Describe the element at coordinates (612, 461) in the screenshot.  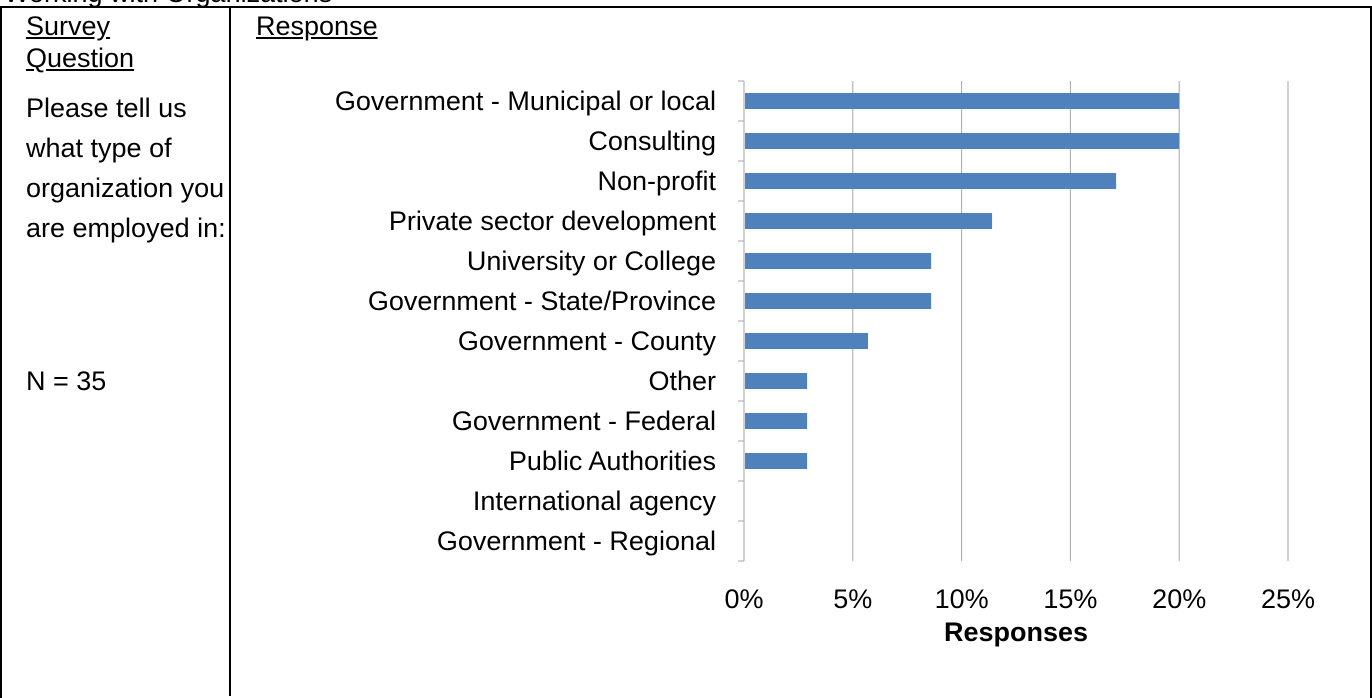
I see `category-label: Public Authorities` at that location.